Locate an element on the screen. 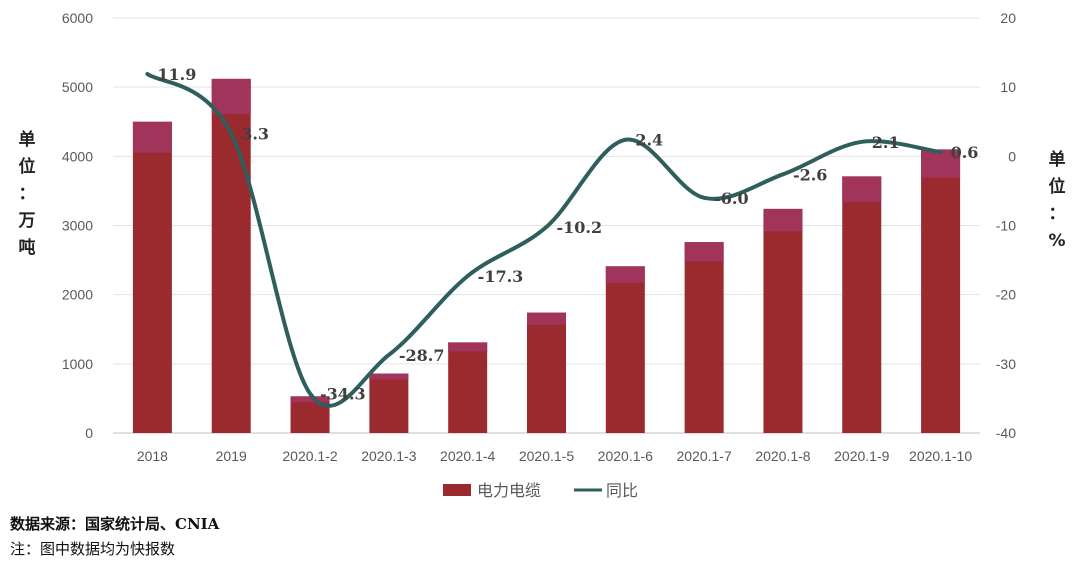  x-tick-label: 2020.1-9 is located at coordinates (861, 456).